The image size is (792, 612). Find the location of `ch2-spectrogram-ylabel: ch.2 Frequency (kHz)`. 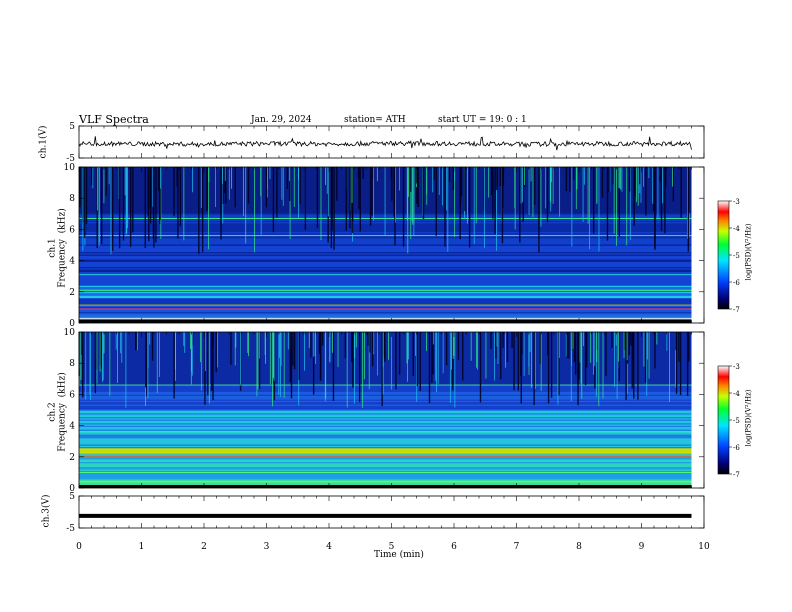

ch2-spectrogram-ylabel: ch.2 Frequency (kHz) is located at coordinates (57, 412).